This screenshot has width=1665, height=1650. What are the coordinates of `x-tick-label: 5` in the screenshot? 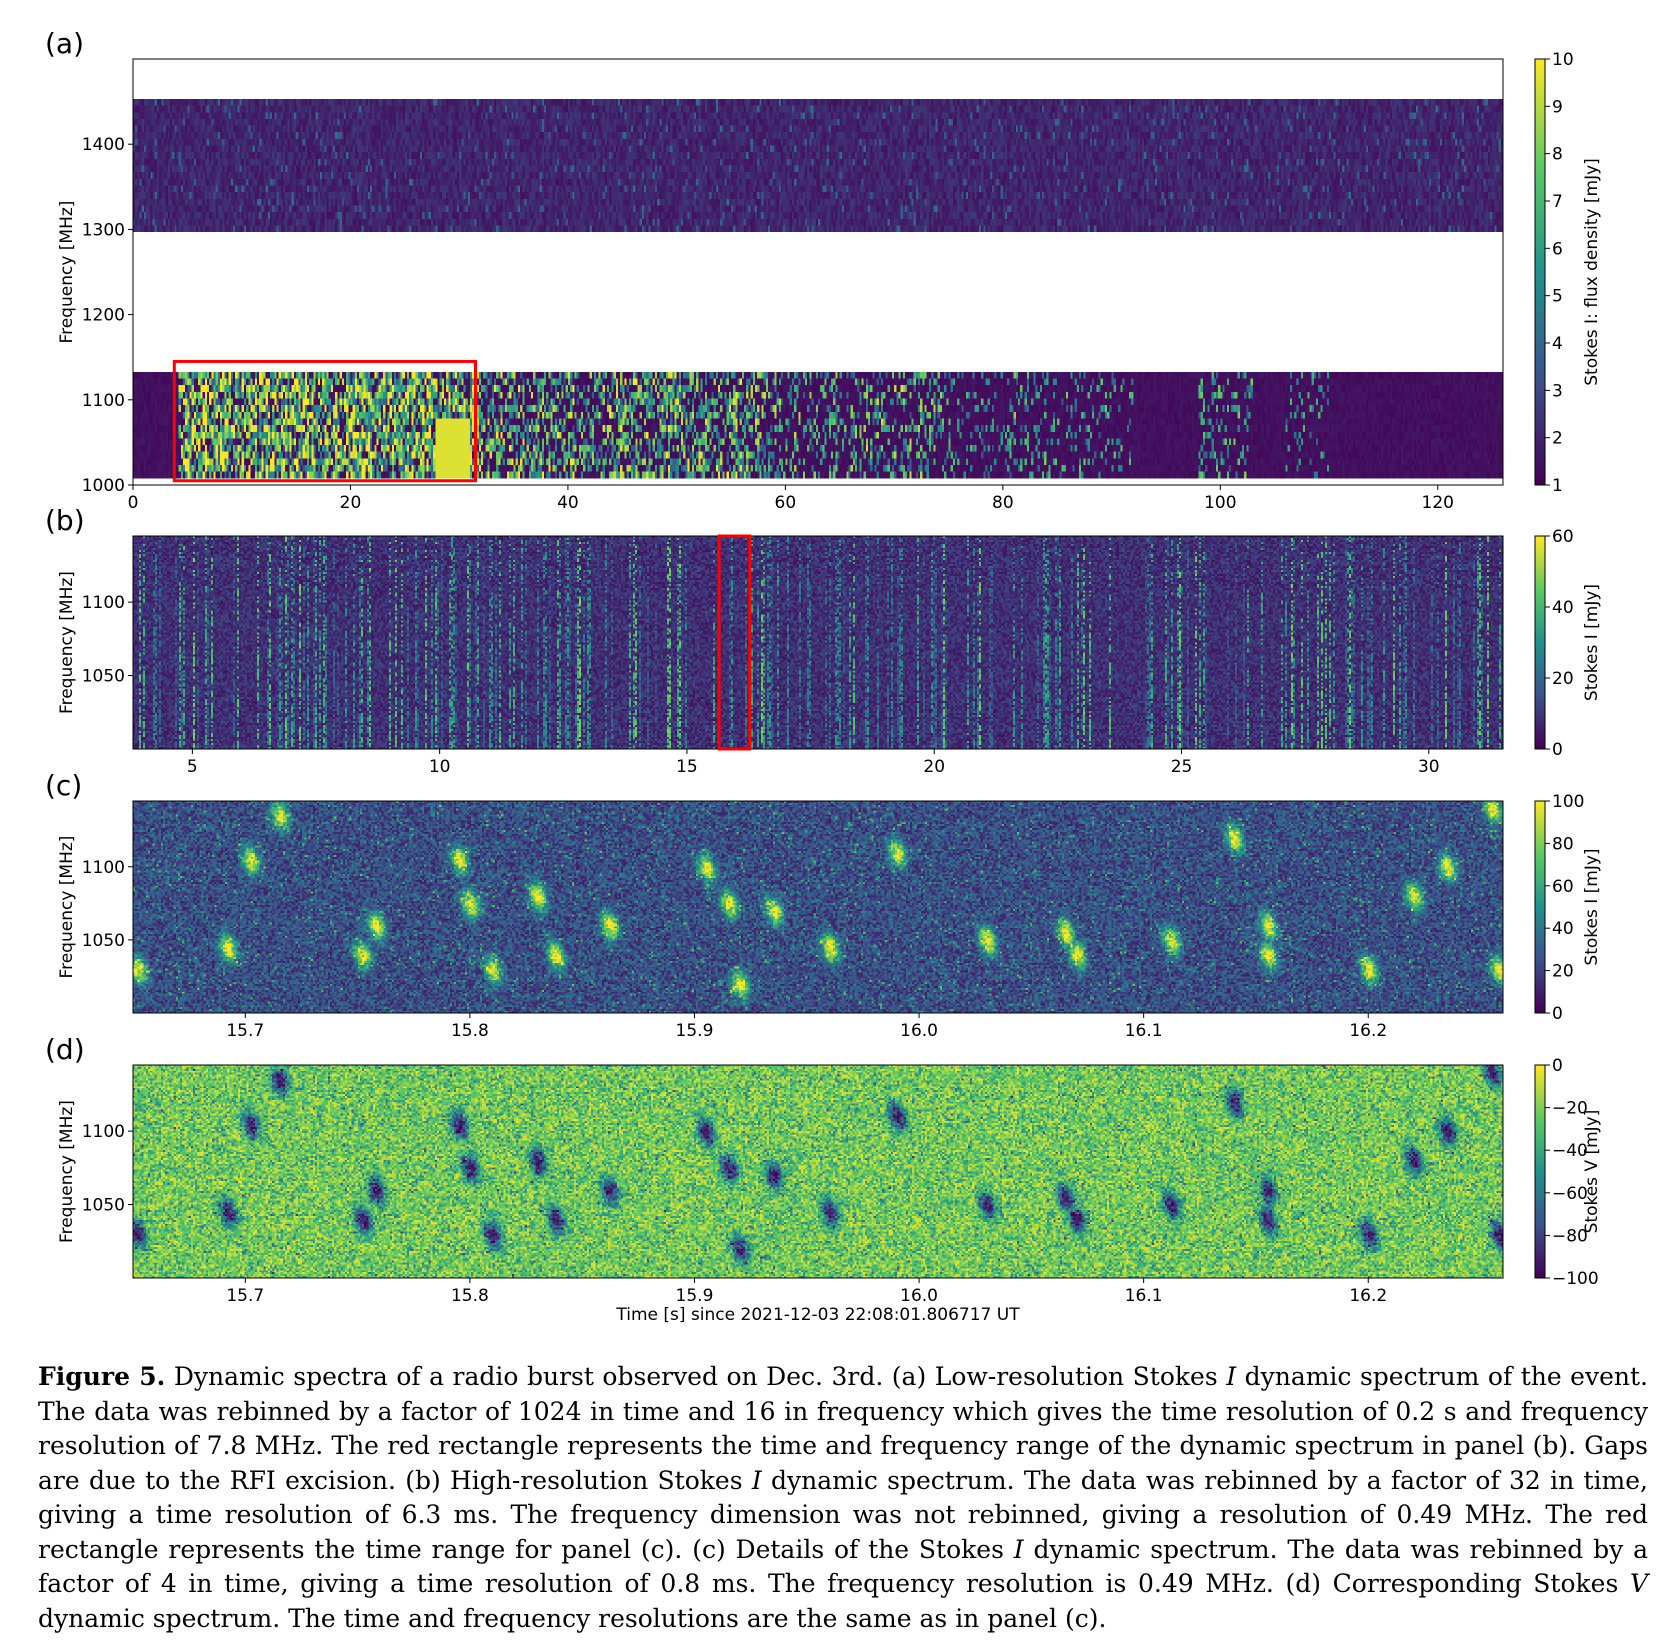 It's located at (192, 767).